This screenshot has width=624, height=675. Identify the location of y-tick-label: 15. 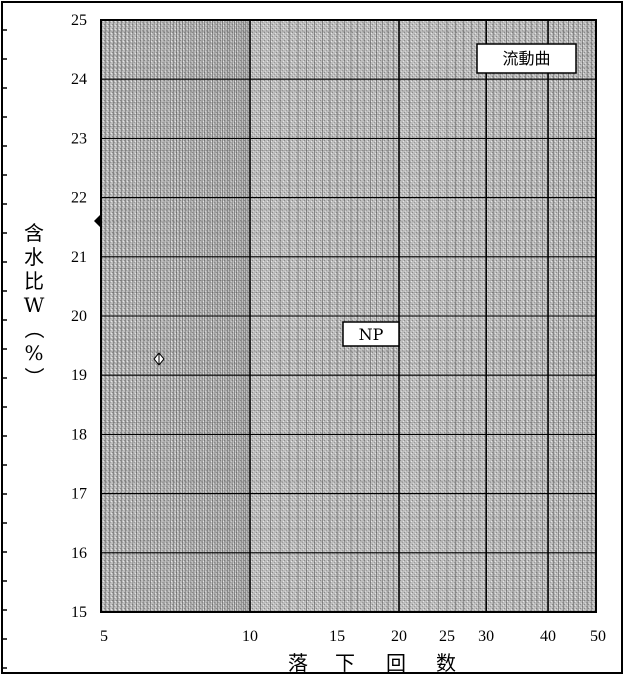
(79, 612).